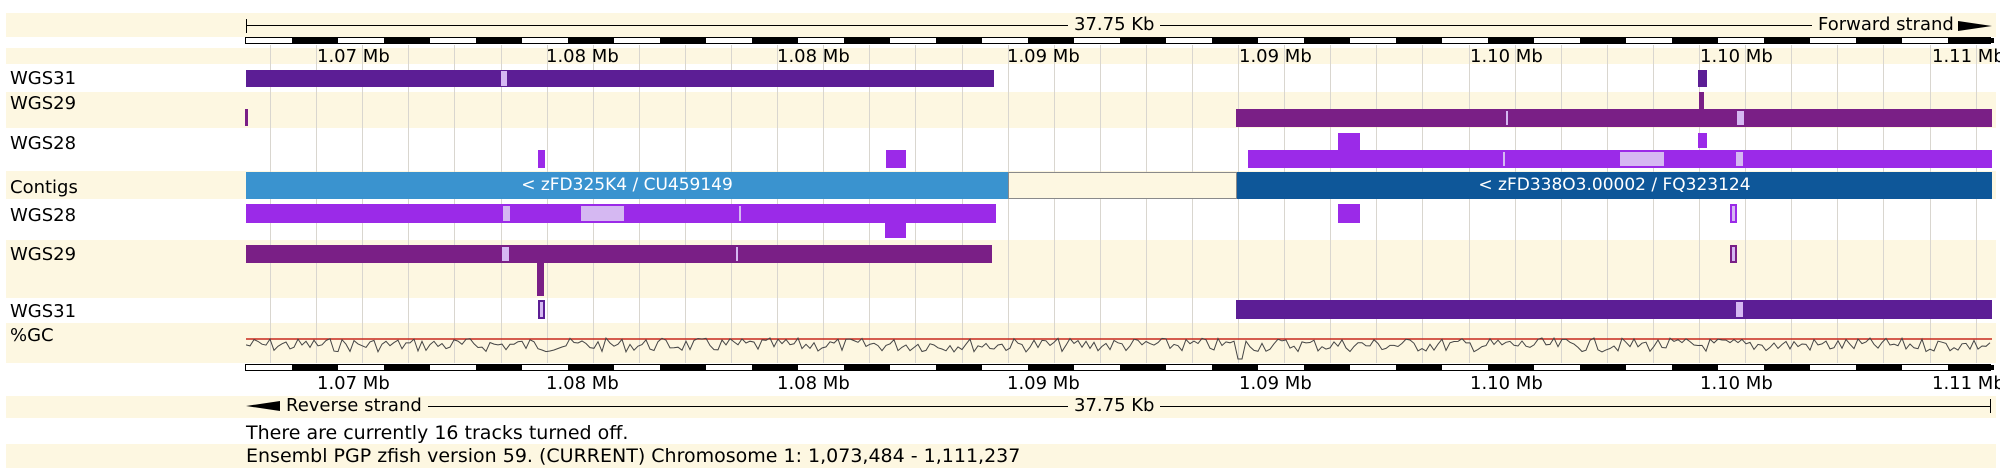 This screenshot has width=2000, height=474. Describe the element at coordinates (1122, 185) in the screenshot. I see `contig-gap` at that location.